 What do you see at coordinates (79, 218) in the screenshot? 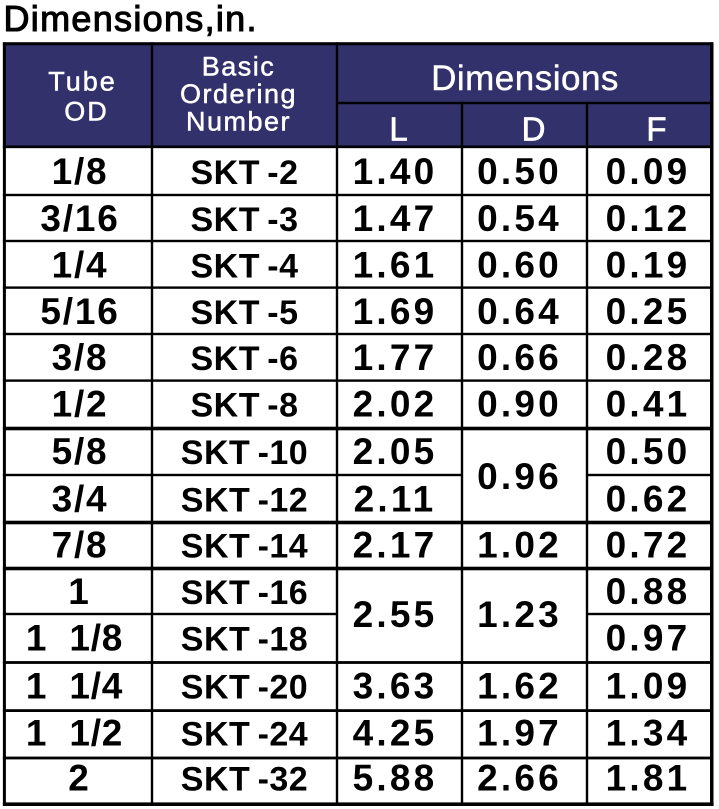
I see `svg-text: 3/16` at bounding box center [79, 218].